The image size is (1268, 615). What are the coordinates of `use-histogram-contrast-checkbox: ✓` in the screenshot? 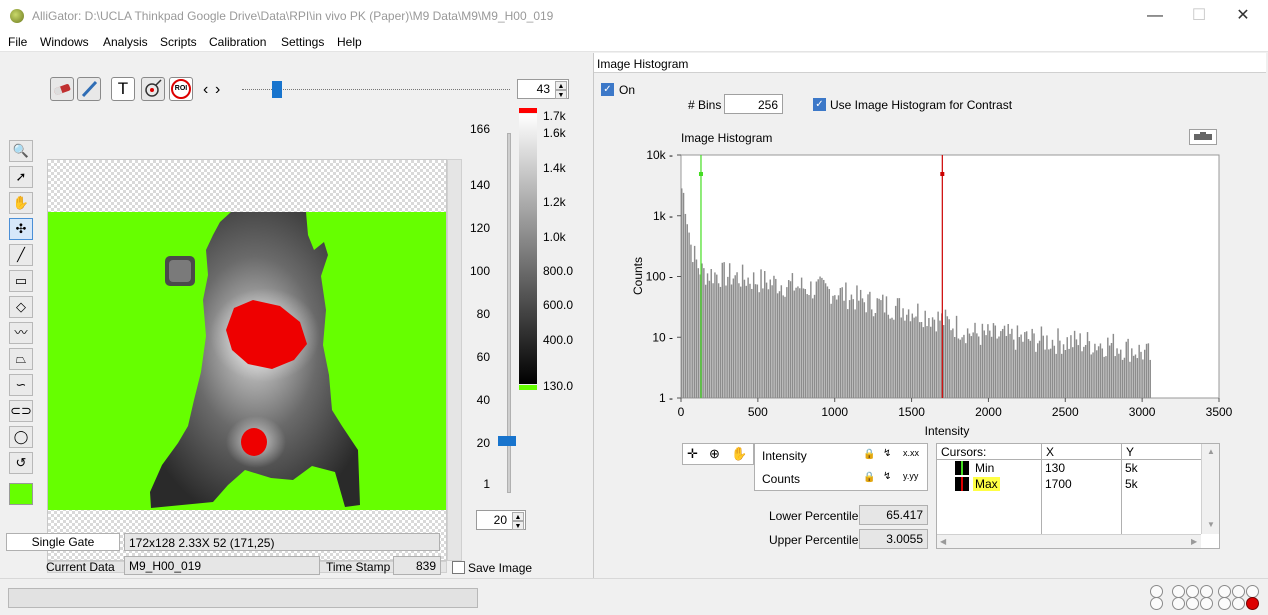 It's located at (819, 104).